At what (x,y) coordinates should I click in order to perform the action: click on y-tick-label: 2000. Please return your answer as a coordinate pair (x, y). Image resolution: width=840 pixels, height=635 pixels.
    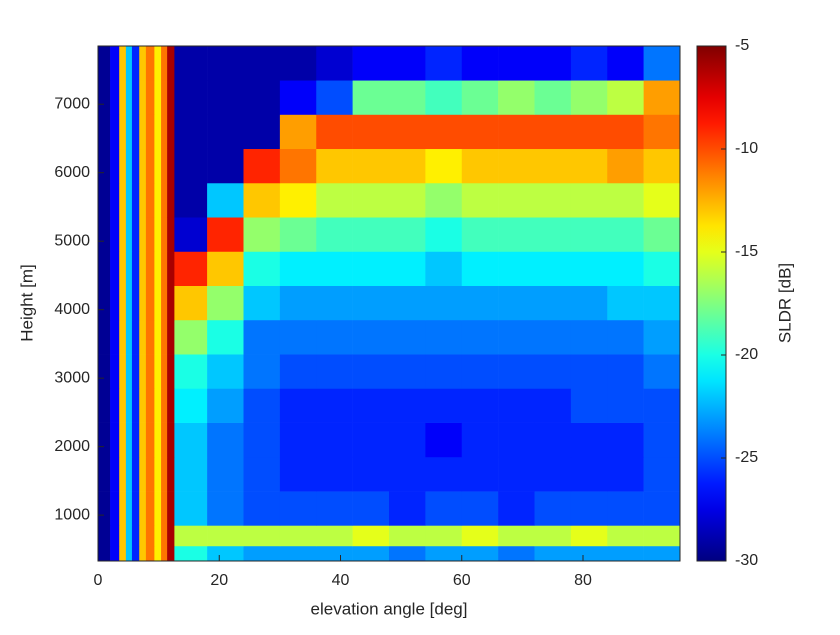
    Looking at the image, I should click on (72, 446).